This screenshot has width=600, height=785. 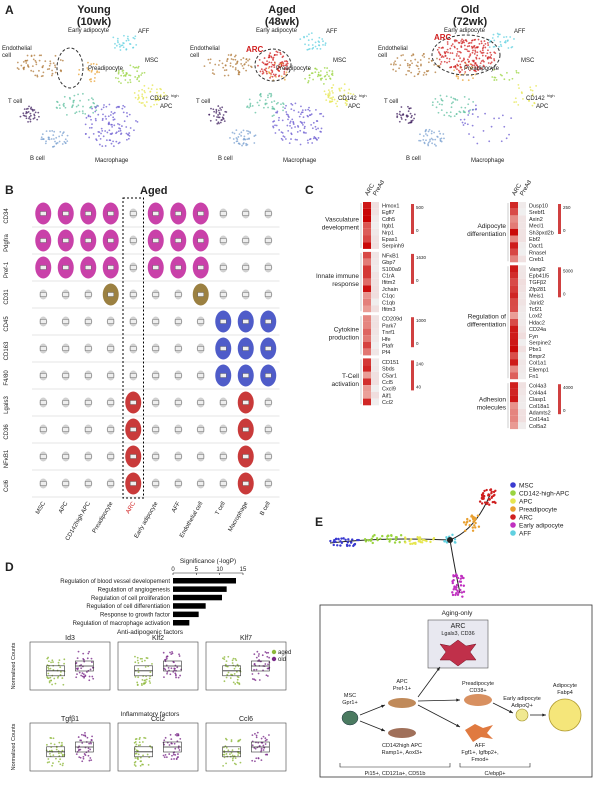 What do you see at coordinates (7, 297) in the screenshot?
I see `gene-label: CD31` at bounding box center [7, 297].